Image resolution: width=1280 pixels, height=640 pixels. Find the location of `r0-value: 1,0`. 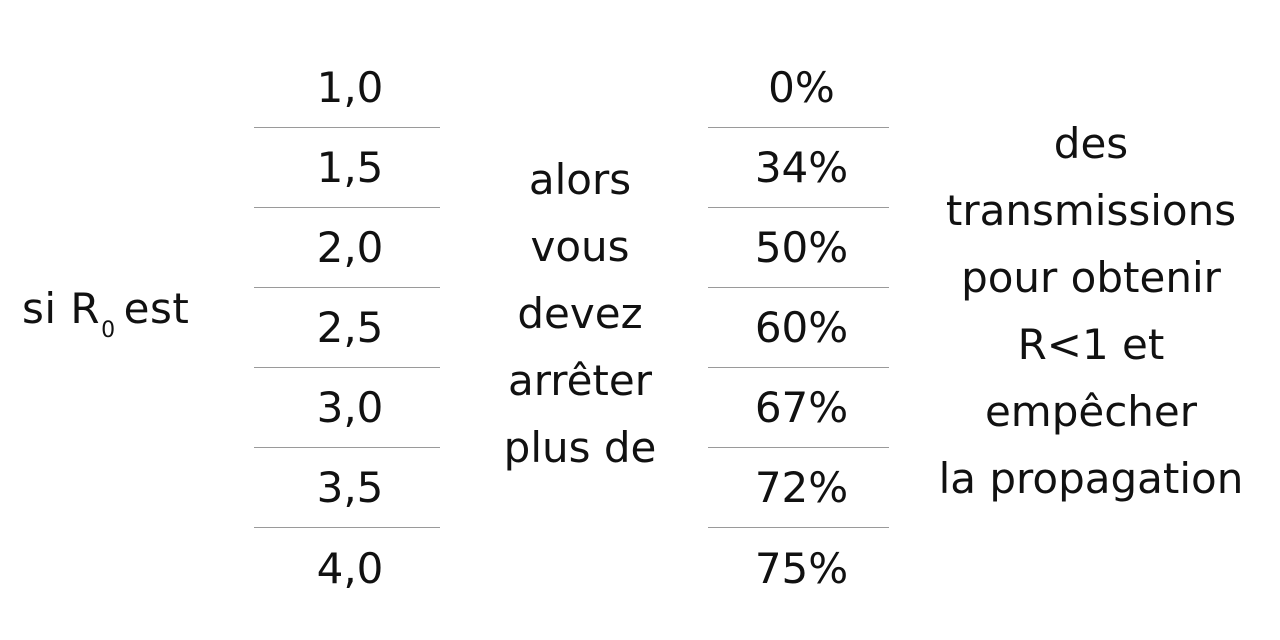

r0-value: 1,0 is located at coordinates (347, 88).